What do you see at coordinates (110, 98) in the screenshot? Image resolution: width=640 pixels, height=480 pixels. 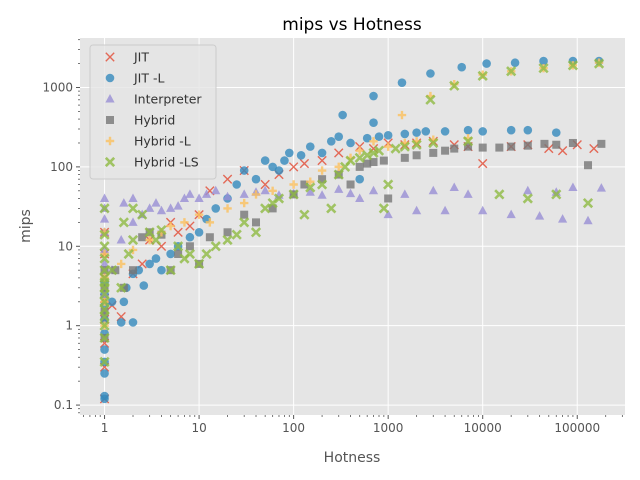 I see `legend-marker` at bounding box center [110, 98].